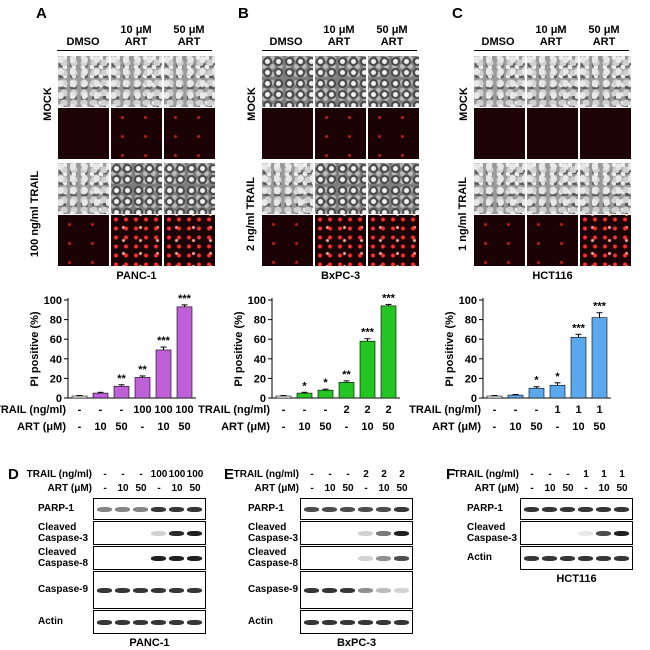 The width and height of the screenshot is (650, 650). I want to click on y-tick-label: 40, so click(471, 360).